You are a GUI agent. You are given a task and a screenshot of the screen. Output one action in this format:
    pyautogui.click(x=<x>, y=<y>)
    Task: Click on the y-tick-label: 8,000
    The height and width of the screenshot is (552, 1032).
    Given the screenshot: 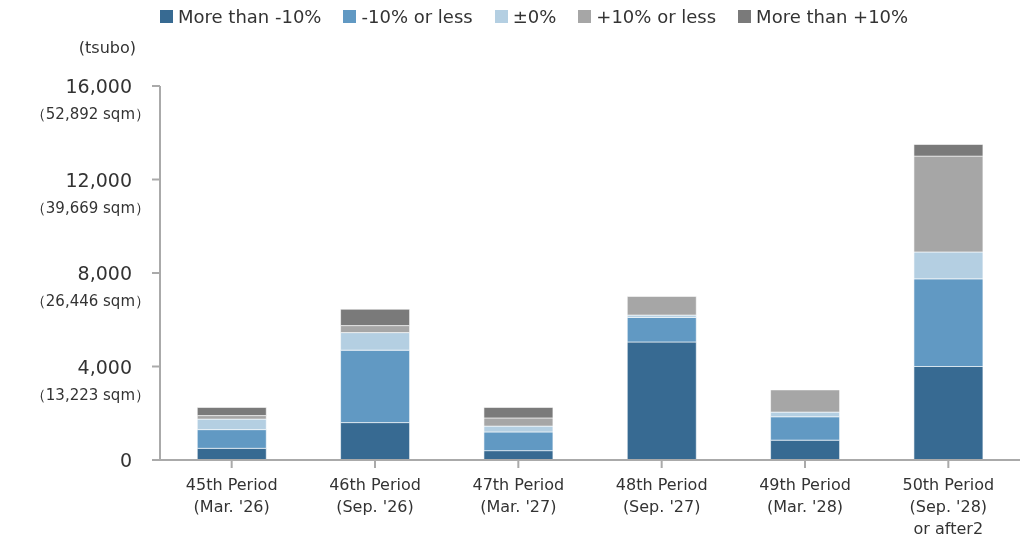 What is the action you would take?
    pyautogui.click(x=104, y=273)
    